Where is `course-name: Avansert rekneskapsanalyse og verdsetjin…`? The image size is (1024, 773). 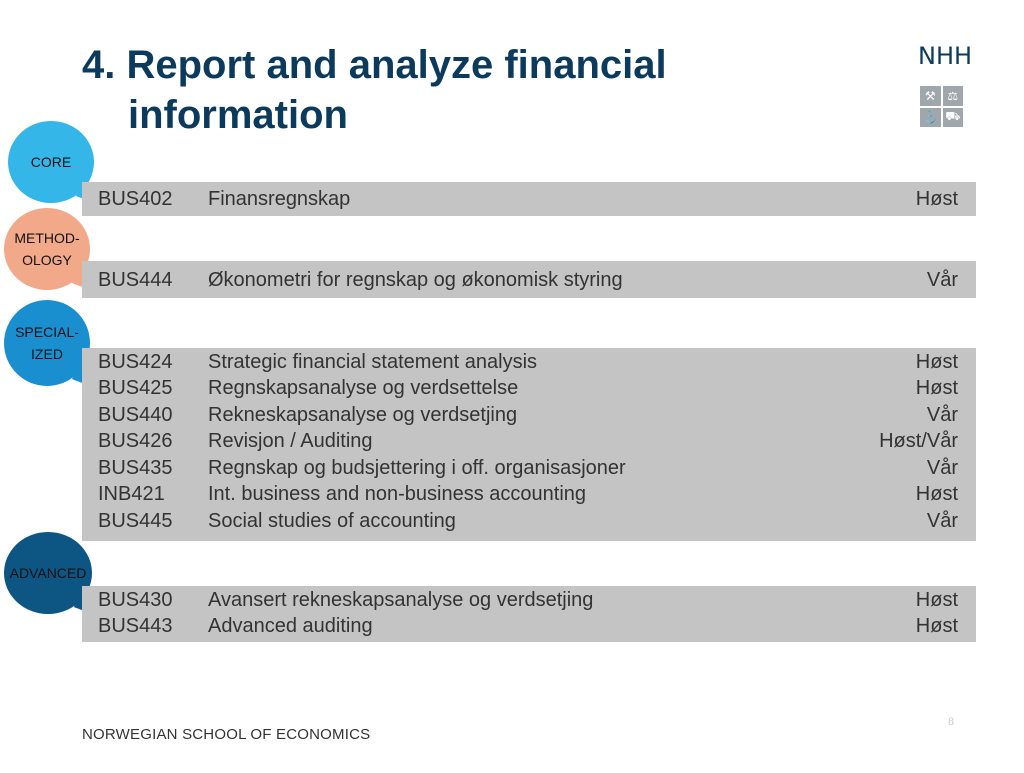 course-name: Avansert rekneskapsanalyse og verdsetjin… is located at coordinates (401, 599).